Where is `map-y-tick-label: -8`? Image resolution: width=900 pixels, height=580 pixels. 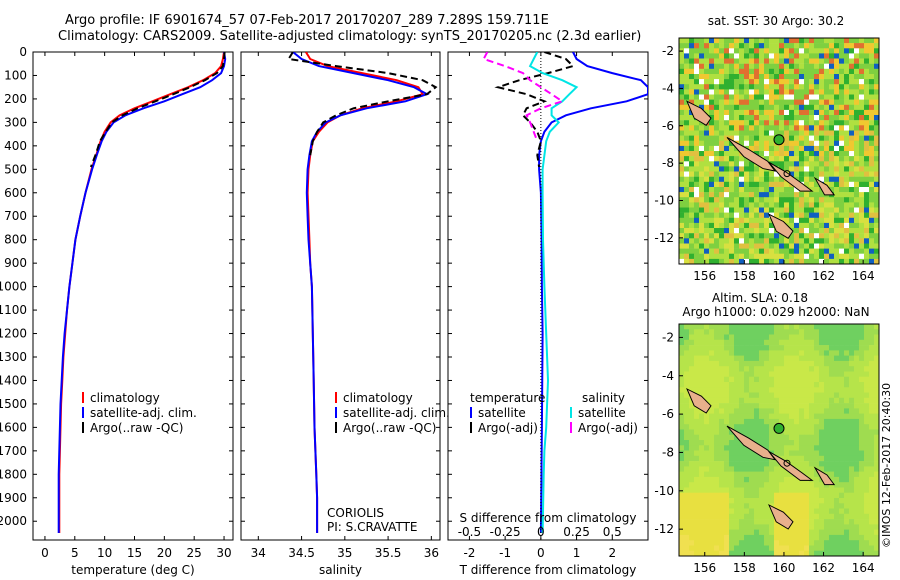
map-y-tick-label: -8 is located at coordinates (668, 452).